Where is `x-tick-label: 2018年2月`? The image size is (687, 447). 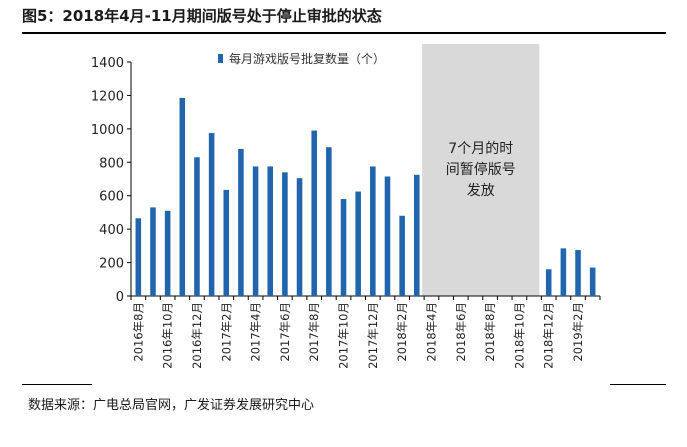
x-tick-label: 2018年2月 is located at coordinates (402, 332).